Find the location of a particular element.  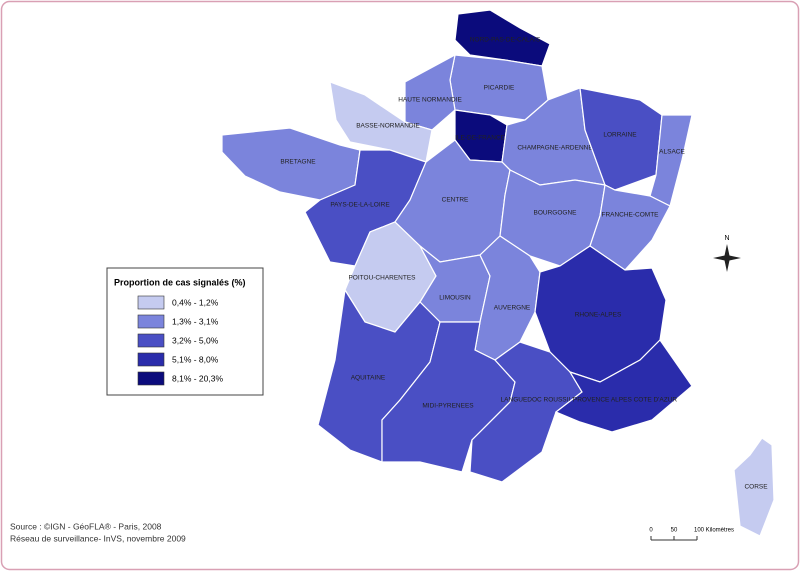

north-label: N is located at coordinates (726, 238).